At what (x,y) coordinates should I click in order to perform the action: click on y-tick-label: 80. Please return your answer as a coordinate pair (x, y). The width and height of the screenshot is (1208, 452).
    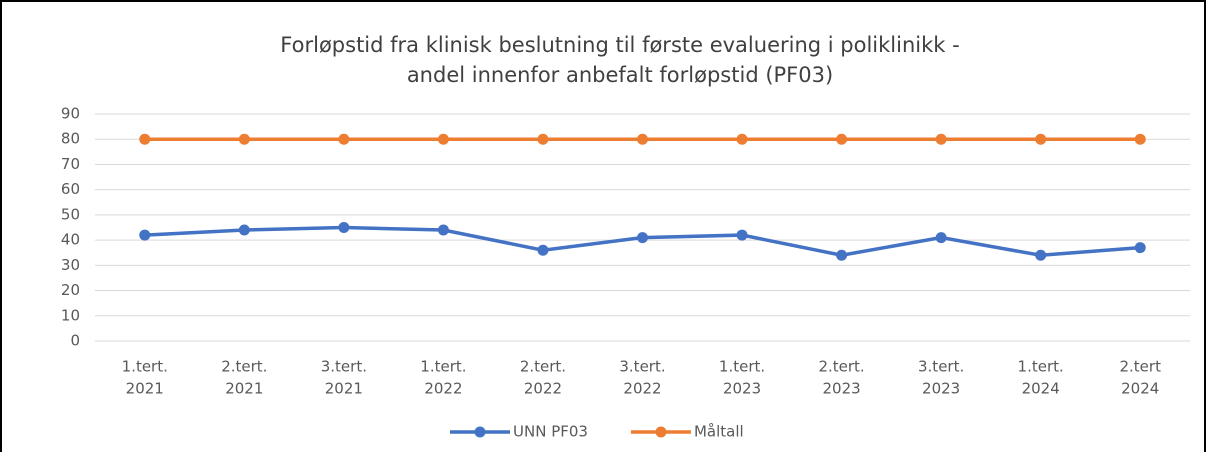
    Looking at the image, I should click on (70, 139).